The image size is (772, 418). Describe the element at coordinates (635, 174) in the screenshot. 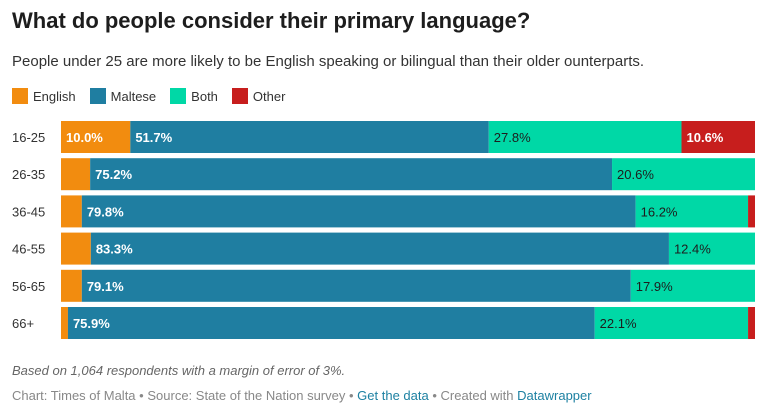

I see `data-label: 20.6%` at that location.